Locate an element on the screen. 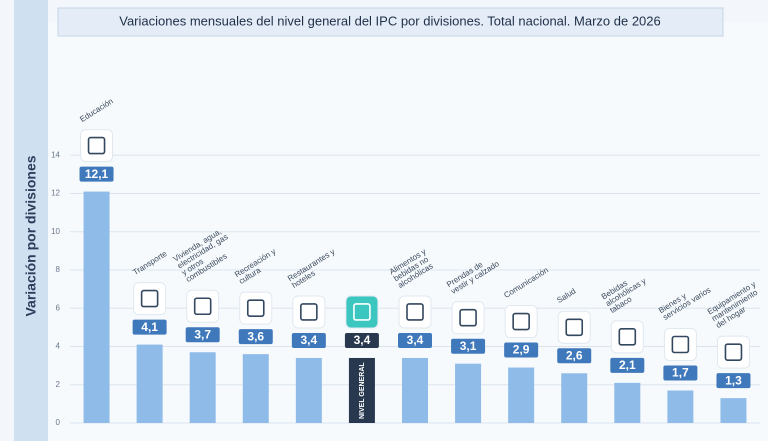 The height and width of the screenshot is (441, 768). value-label: 3,6 is located at coordinates (255, 336).